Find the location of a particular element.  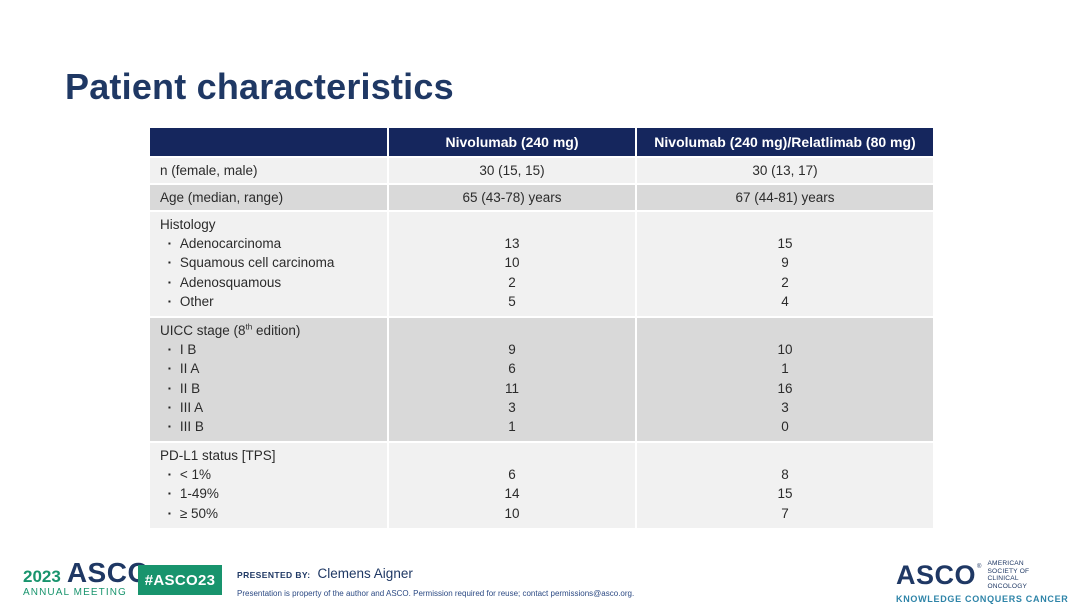

bullet-item-label: III B is located at coordinates (191, 426).